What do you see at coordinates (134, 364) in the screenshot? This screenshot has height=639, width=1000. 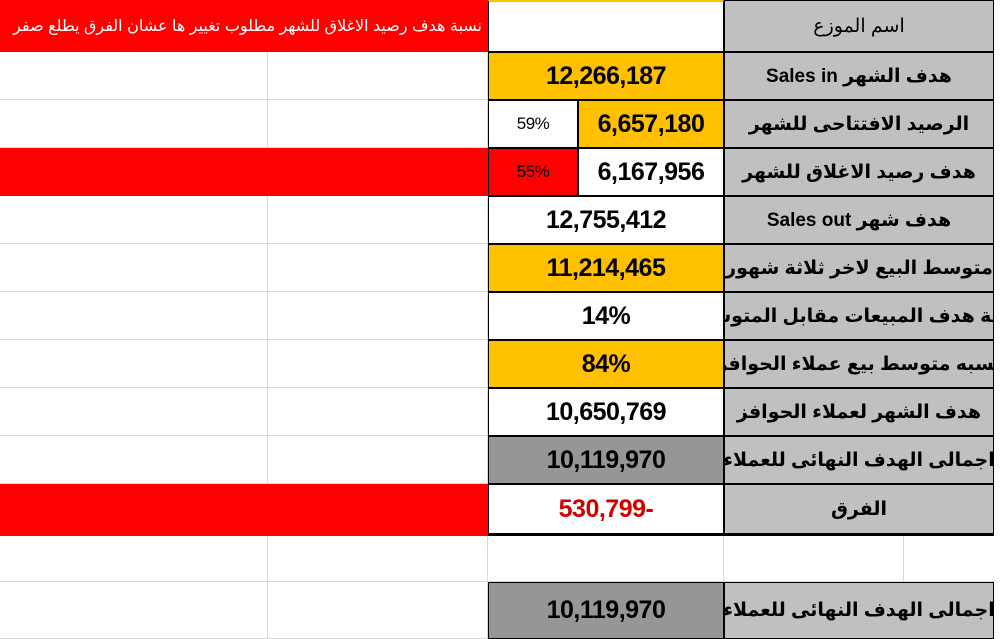 I see `cell-a8` at bounding box center [134, 364].